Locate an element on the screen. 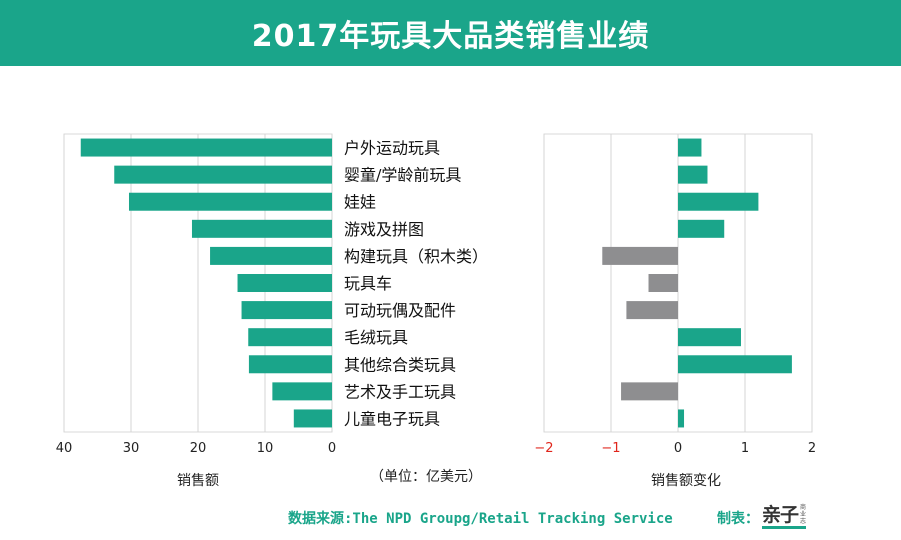 The height and width of the screenshot is (540, 901). left-x-tick-label: 10 is located at coordinates (265, 448).